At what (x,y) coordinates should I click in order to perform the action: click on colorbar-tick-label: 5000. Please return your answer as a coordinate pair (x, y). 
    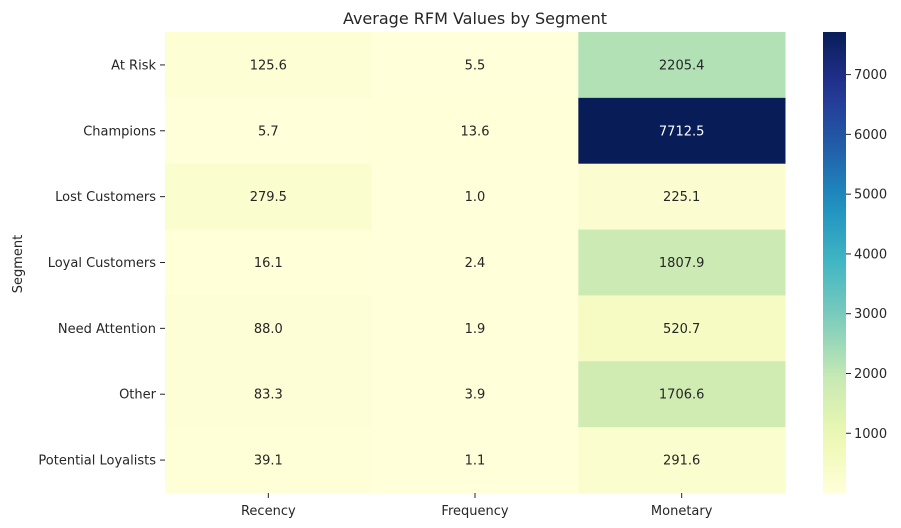
    Looking at the image, I should click on (870, 195).